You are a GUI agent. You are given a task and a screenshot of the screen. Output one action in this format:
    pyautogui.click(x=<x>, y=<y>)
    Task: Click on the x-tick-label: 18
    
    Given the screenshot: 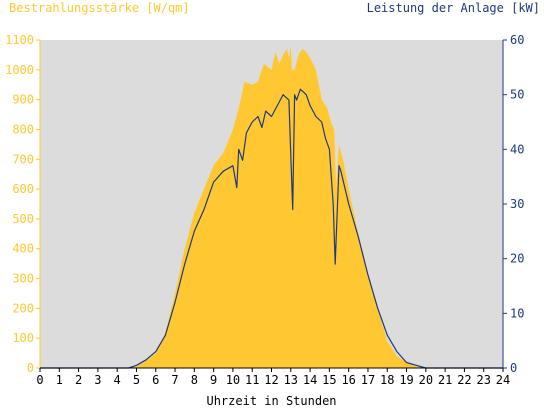 What is the action you would take?
    pyautogui.click(x=387, y=380)
    